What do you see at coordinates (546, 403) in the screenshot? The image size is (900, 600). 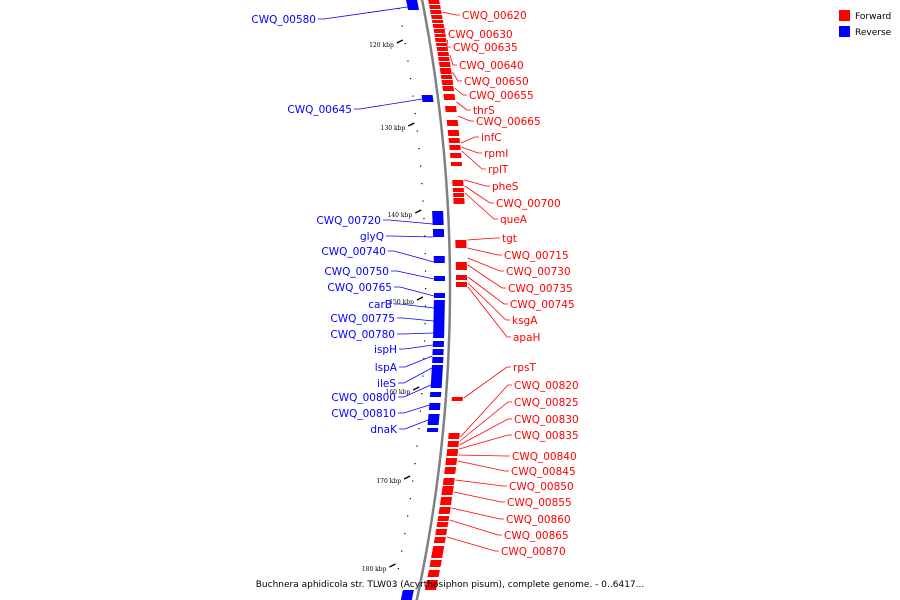 I see `forward-feature-label: CWQ_00825` at bounding box center [546, 403].